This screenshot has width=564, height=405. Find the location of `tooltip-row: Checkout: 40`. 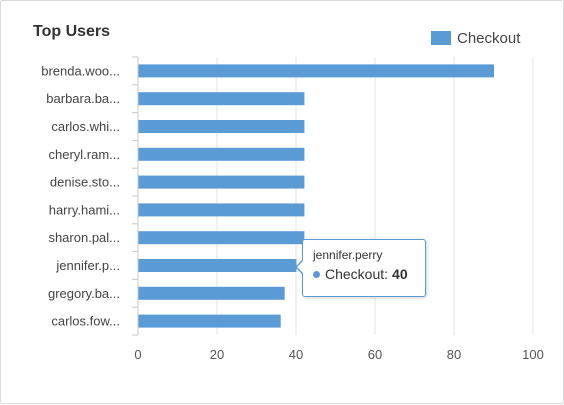

tooltip-row: Checkout: 40 is located at coordinates (364, 274).